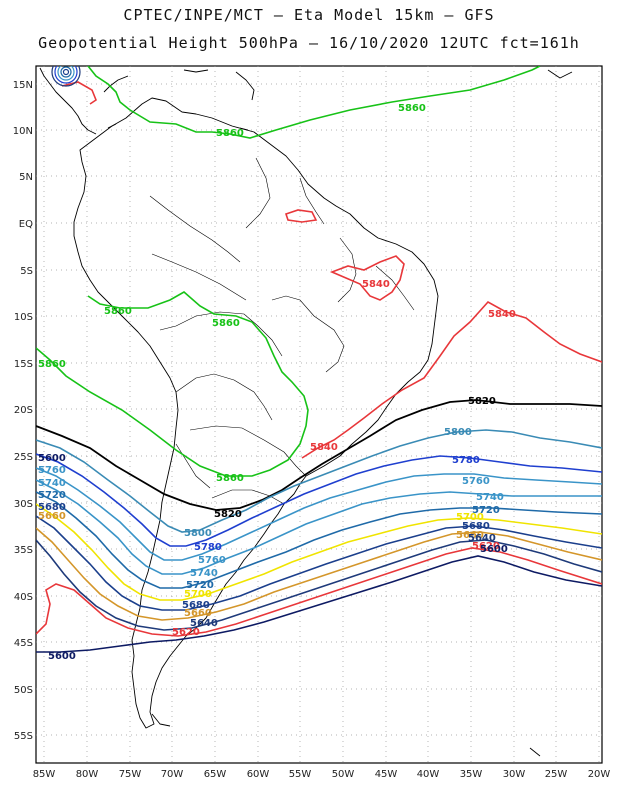 The height and width of the screenshot is (800, 618). What do you see at coordinates (300, 774) in the screenshot?
I see `lon-label: 55W` at bounding box center [300, 774].